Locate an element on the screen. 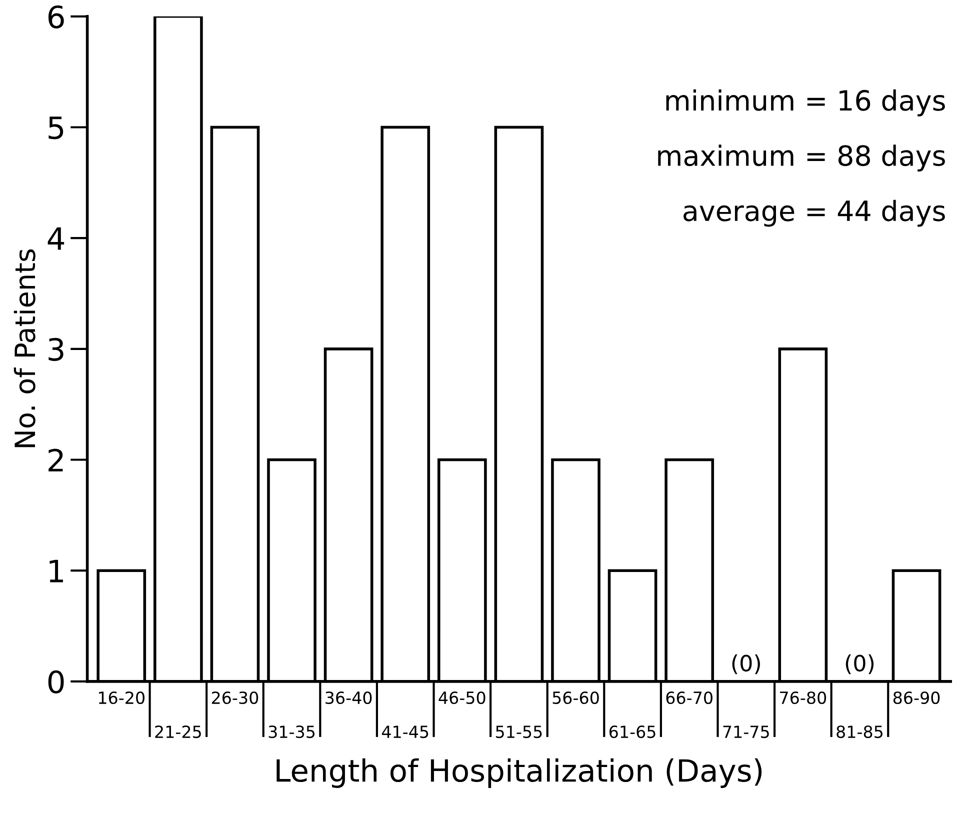 The image size is (970, 821). x-axis-title: Length of Hospitalization (Days) is located at coordinates (519, 773).